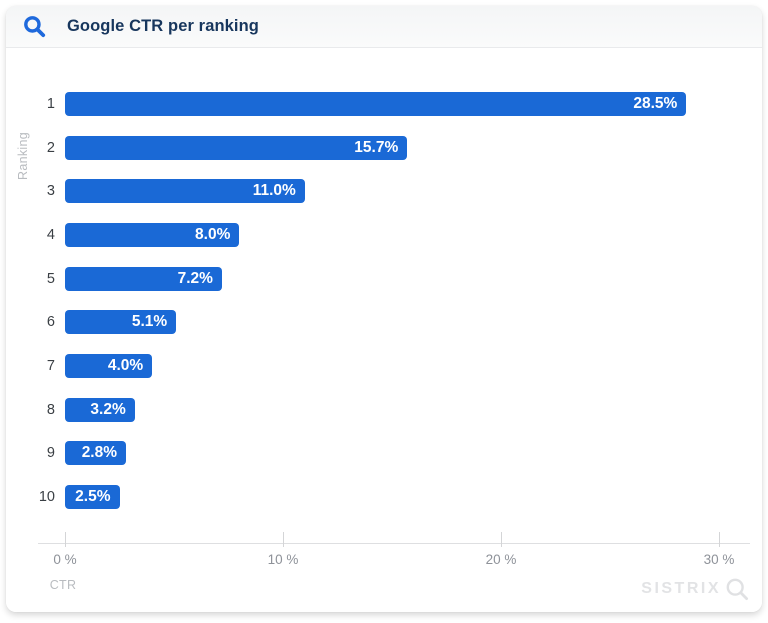 The height and width of the screenshot is (623, 768). Describe the element at coordinates (384, 410) in the screenshot. I see `chart-row: 8 3.2%` at that location.